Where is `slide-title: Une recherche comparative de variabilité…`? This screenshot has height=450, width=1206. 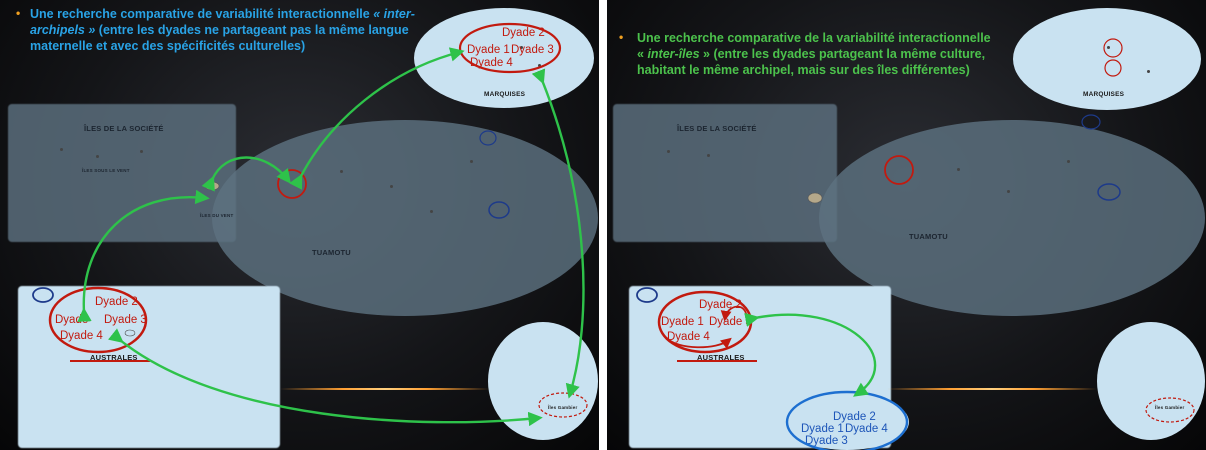
slide-title: Une recherche comparative de variabilité… is located at coordinates (222, 30).